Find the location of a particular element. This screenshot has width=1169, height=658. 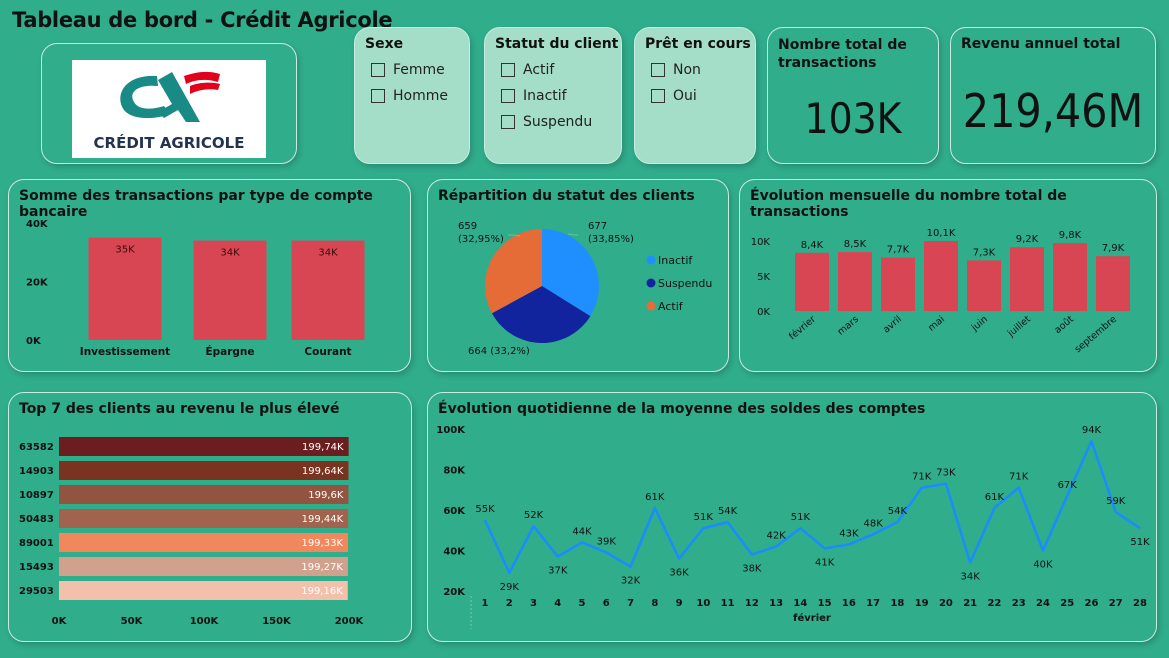

data-label: 8,5K is located at coordinates (855, 244).